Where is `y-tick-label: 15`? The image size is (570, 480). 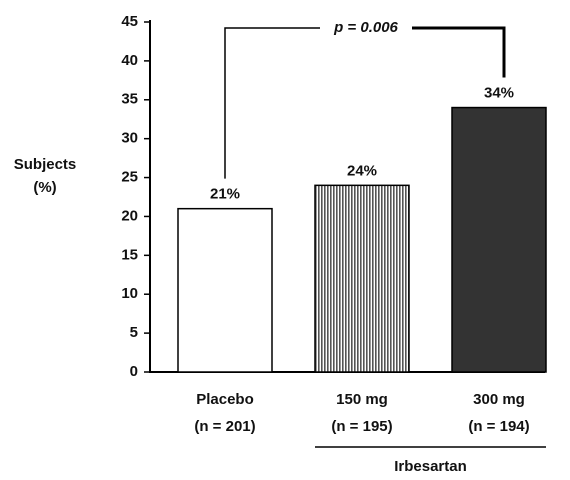
y-tick-label: 15 is located at coordinates (129, 254).